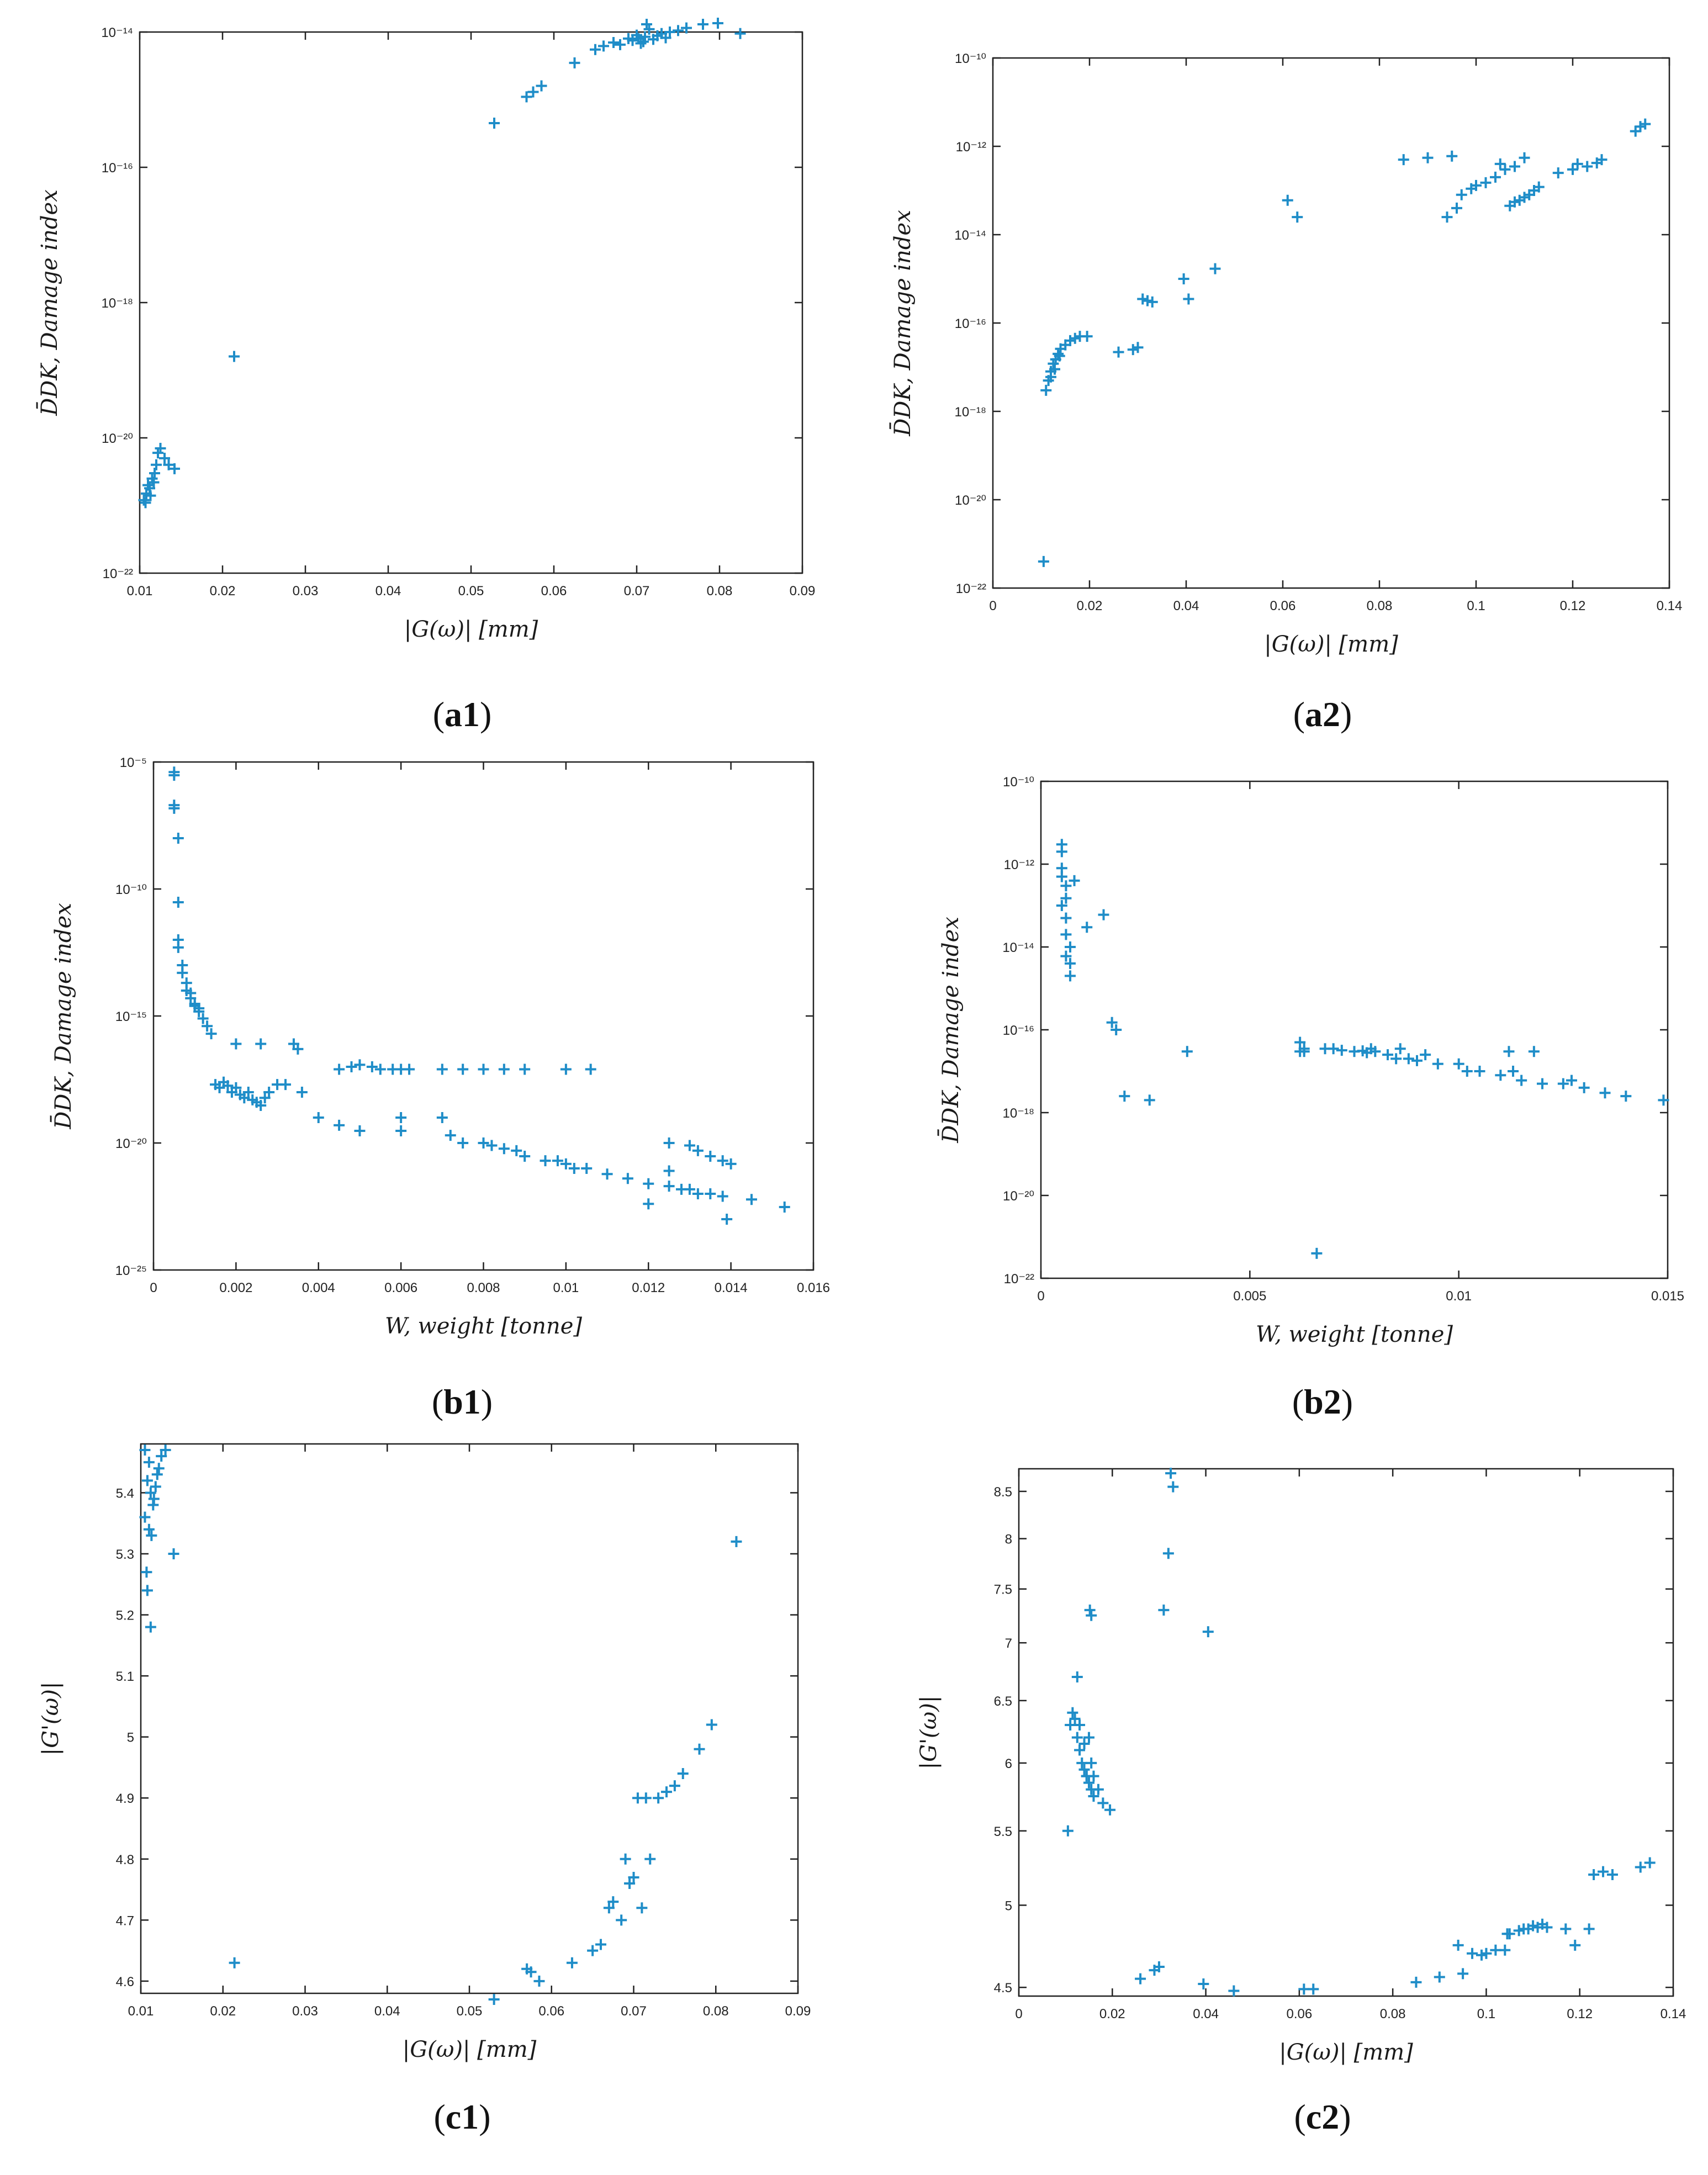  What do you see at coordinates (970, 500) in the screenshot?
I see `y-tick-label-a2: 10⁻²⁰` at bounding box center [970, 500].